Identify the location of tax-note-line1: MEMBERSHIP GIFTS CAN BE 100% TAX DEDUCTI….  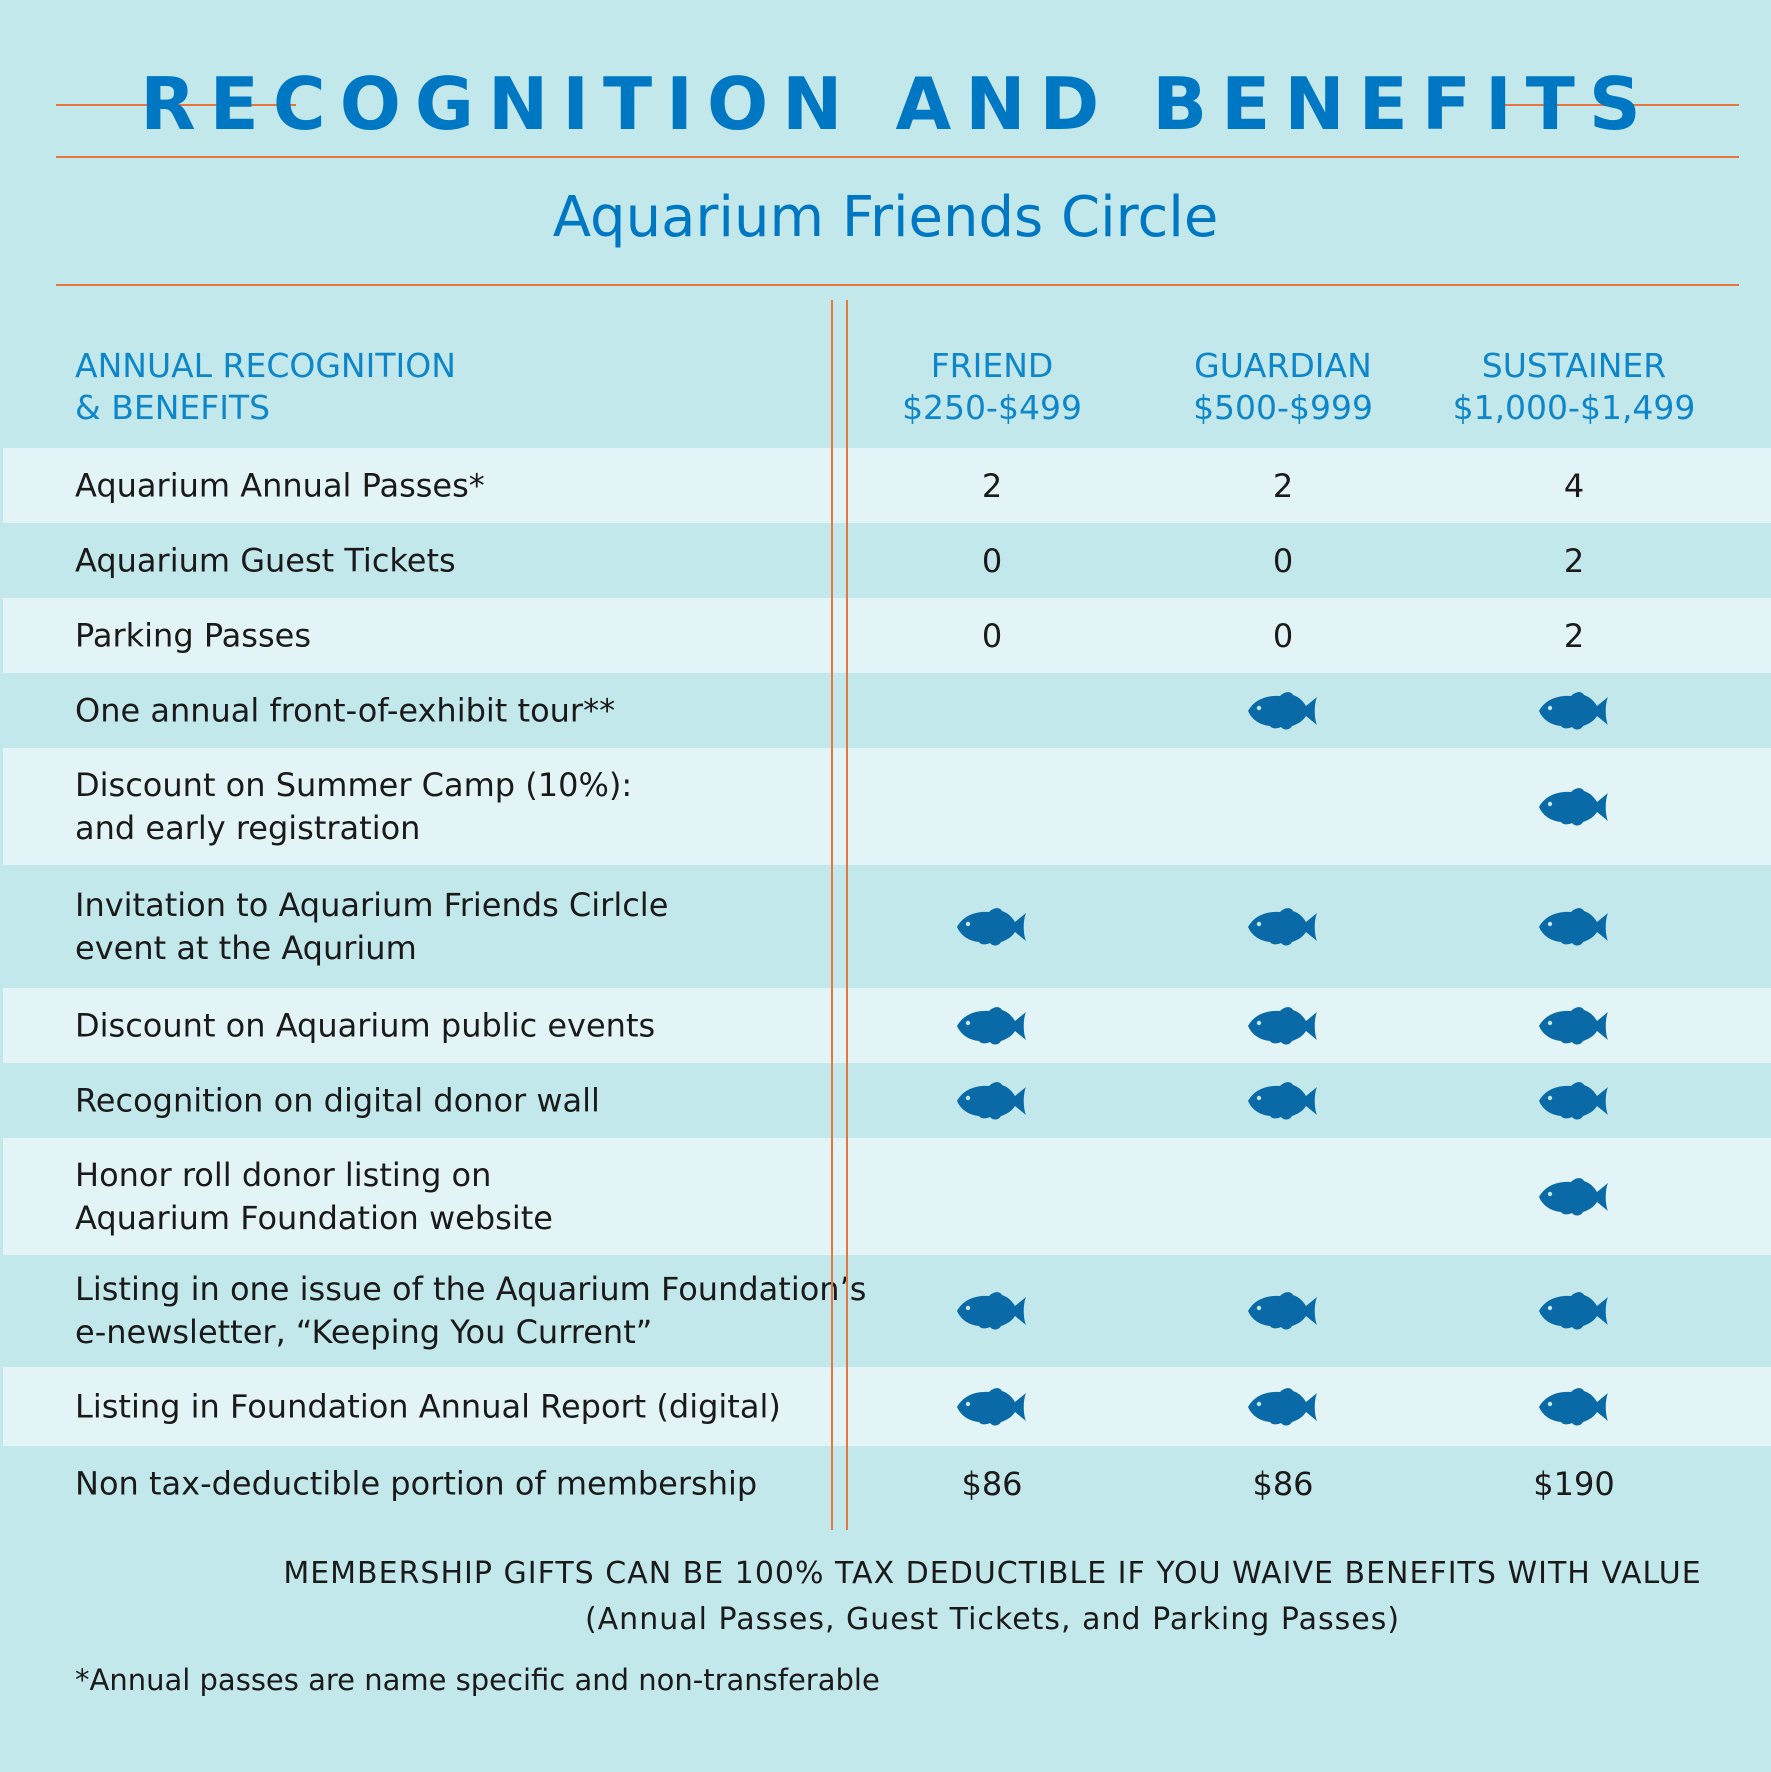
(992, 1573).